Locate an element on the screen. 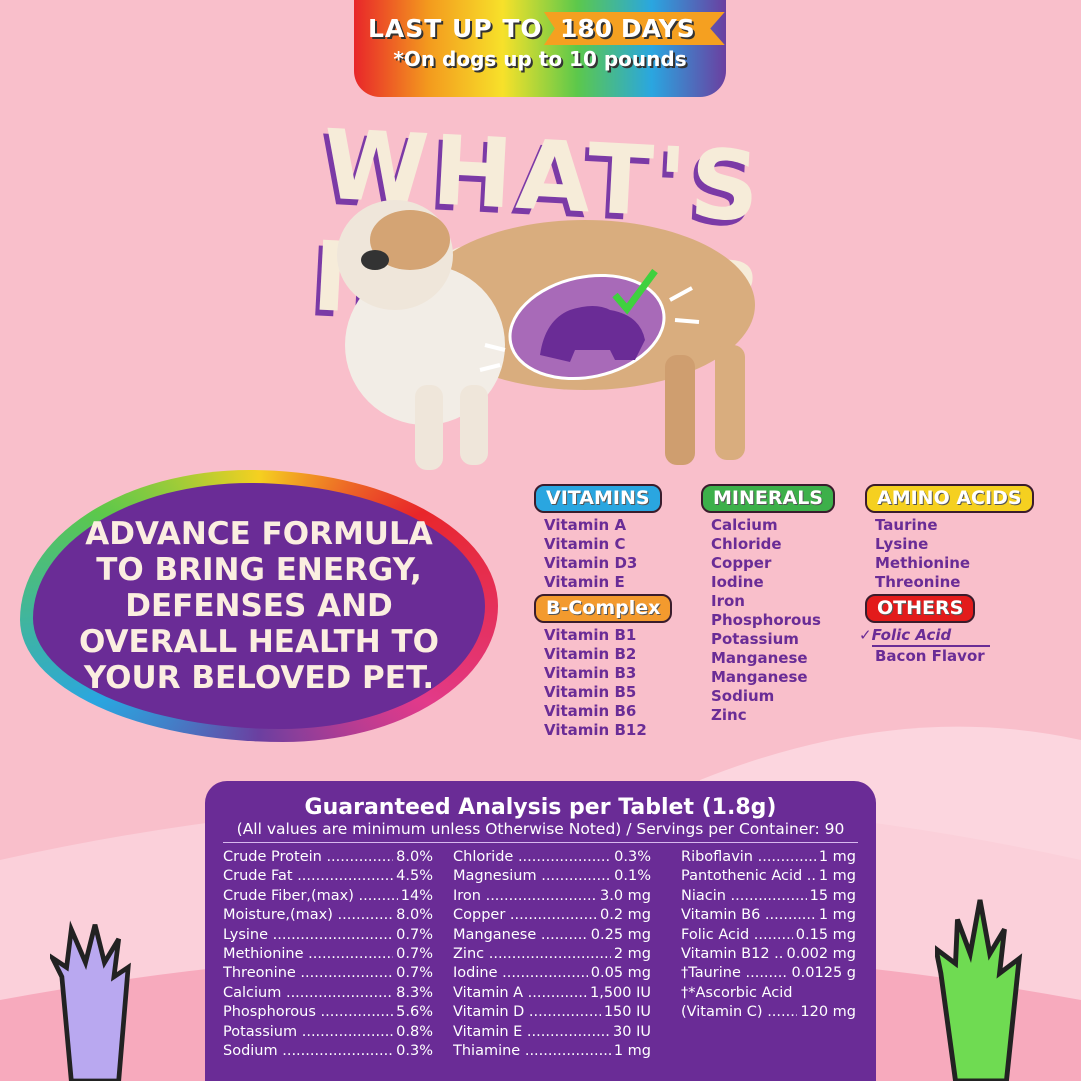 Image resolution: width=1081 pixels, height=1081 pixels. nutrient-name: Crude Fat is located at coordinates (308, 876).